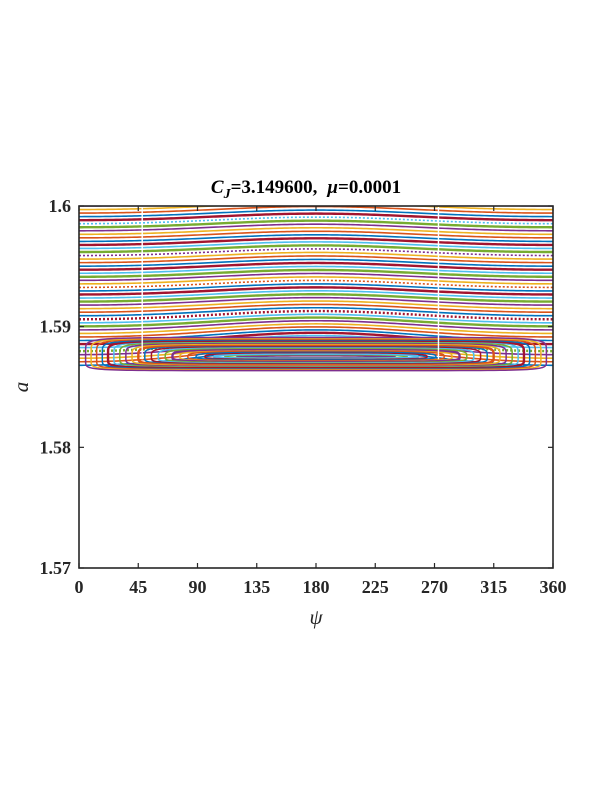  What do you see at coordinates (316, 587) in the screenshot?
I see `x-tick-label: 180` at bounding box center [316, 587].